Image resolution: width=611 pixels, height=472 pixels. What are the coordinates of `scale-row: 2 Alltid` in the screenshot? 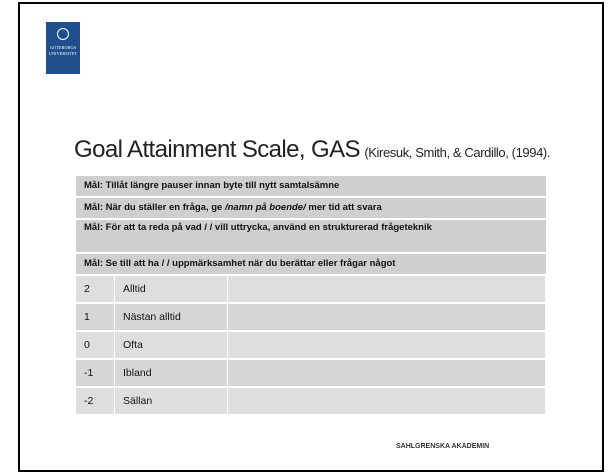 It's located at (311, 289).